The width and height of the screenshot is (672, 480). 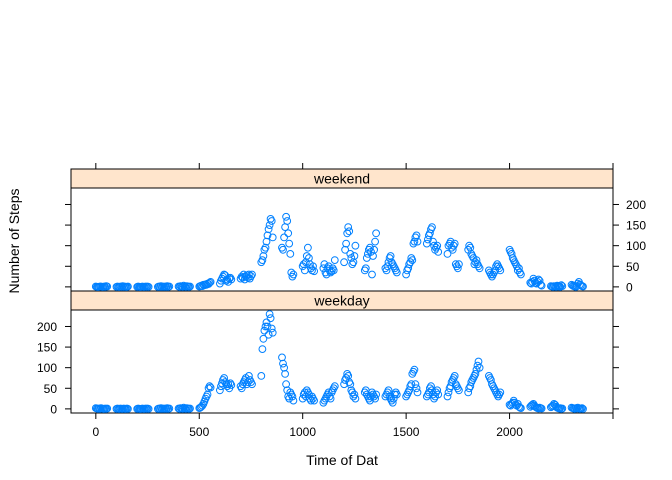 What do you see at coordinates (95, 432) in the screenshot?
I see `x-tick-label: 0` at bounding box center [95, 432].